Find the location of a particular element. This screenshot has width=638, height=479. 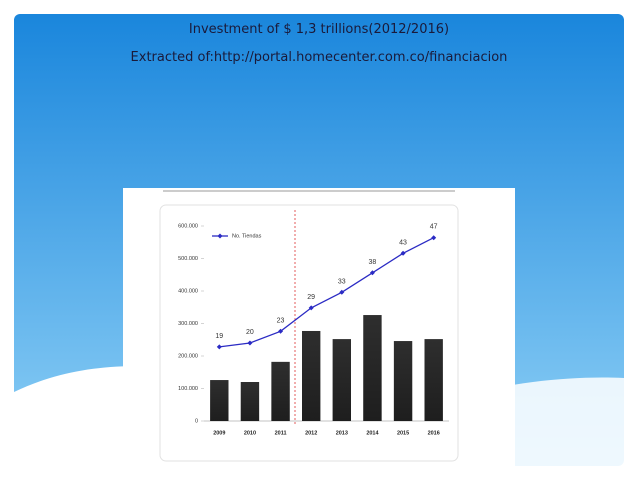

x-tick-label: 2016 is located at coordinates (434, 433).